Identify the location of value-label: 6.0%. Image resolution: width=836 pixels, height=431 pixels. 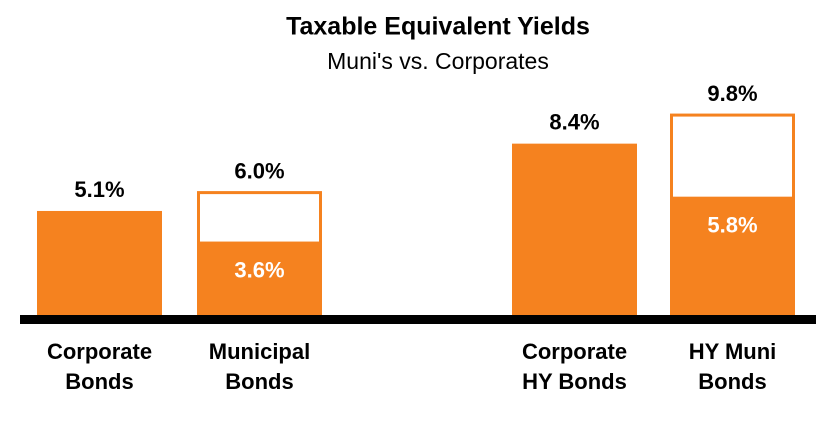
(259, 170).